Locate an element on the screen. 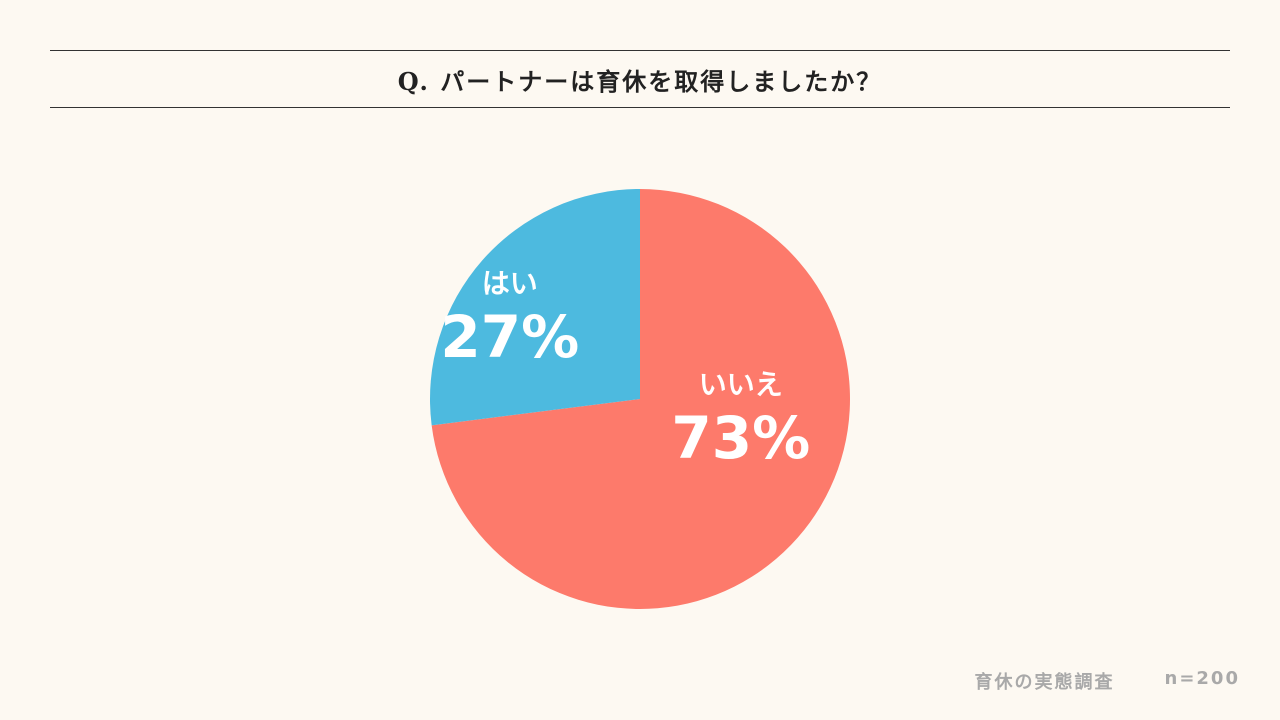 The width and height of the screenshot is (1280, 720). slice-value-yes: 27% is located at coordinates (509, 337).